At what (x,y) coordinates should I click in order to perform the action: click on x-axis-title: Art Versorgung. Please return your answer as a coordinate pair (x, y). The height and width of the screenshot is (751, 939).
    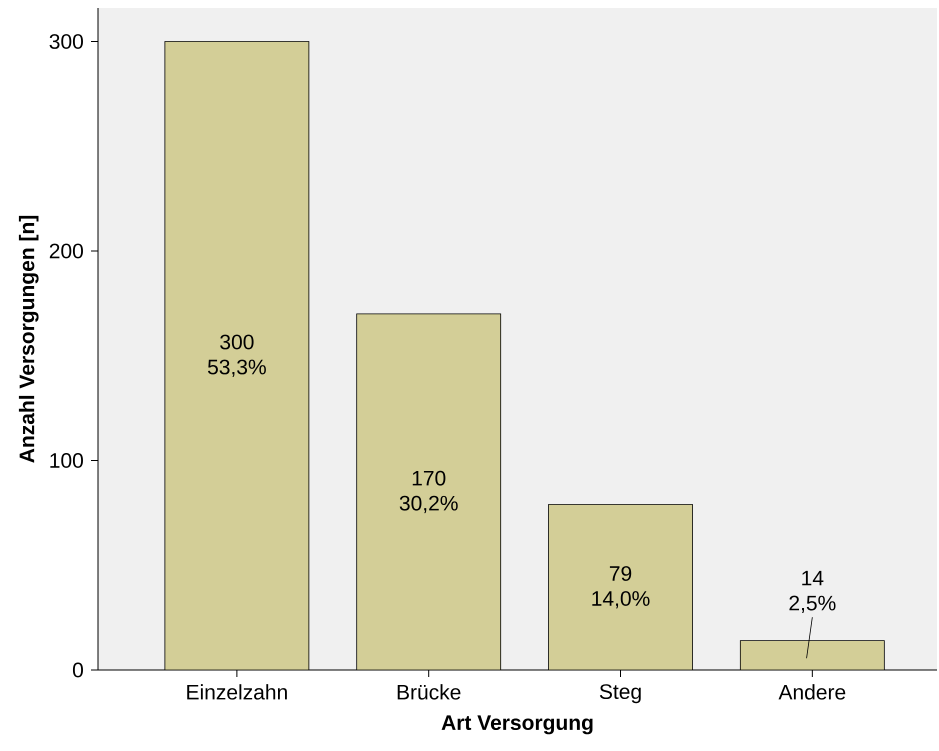
    Looking at the image, I should click on (517, 724).